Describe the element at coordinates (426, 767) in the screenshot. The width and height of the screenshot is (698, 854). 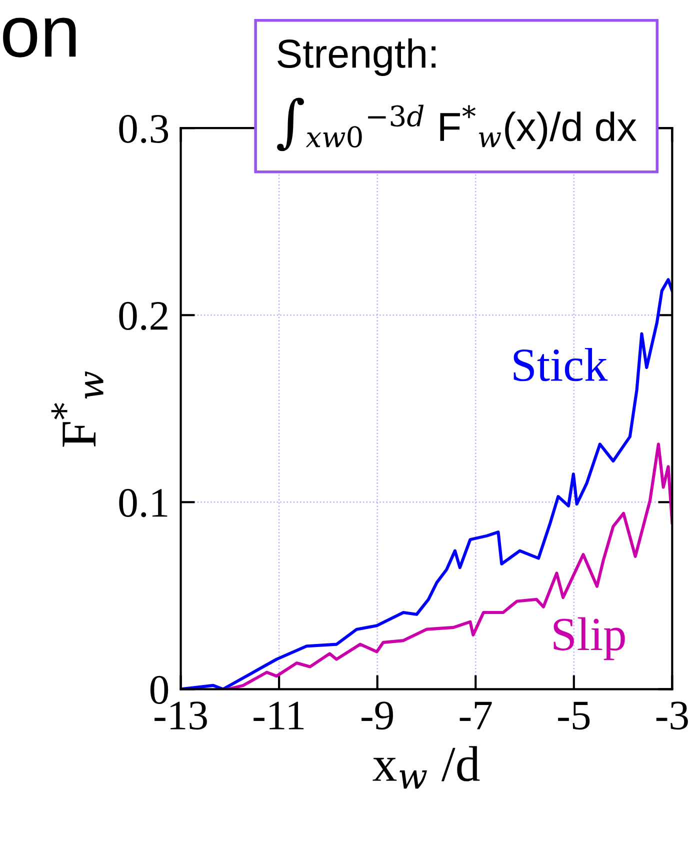
I see `x-axis-title: x$_{w}$ /d` at that location.